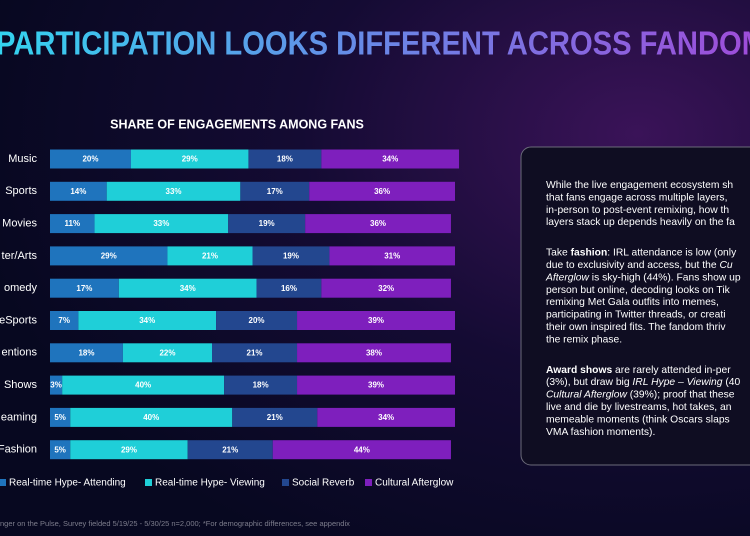 The width and height of the screenshot is (750, 536). Describe the element at coordinates (167, 352) in the screenshot. I see `data-label: 22%` at that location.